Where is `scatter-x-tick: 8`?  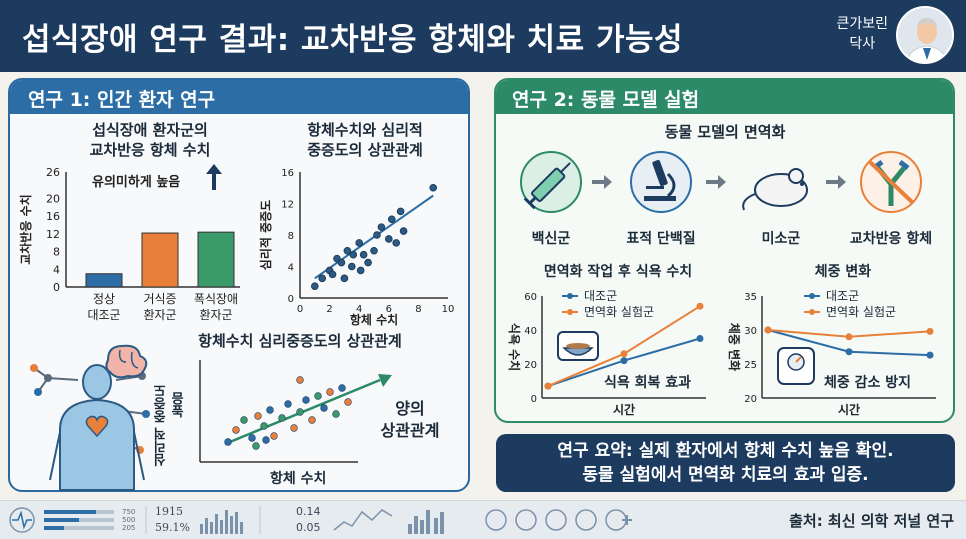
scatter-x-tick: 8 is located at coordinates (418, 309).